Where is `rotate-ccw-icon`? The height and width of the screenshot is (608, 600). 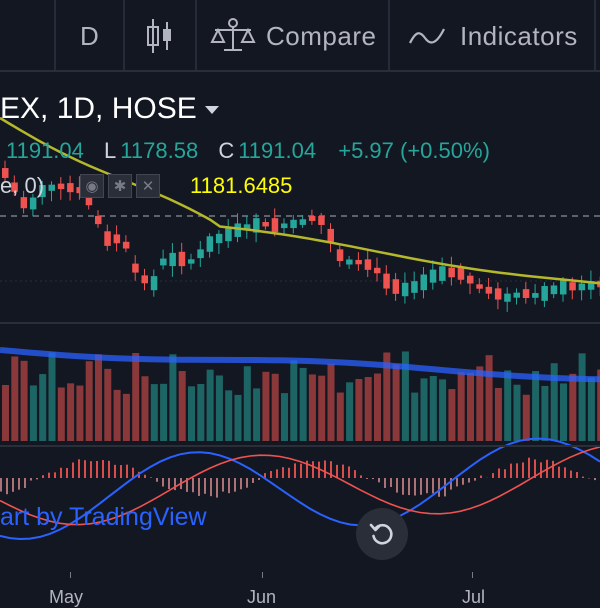
rotate-ccw-icon is located at coordinates (382, 534).